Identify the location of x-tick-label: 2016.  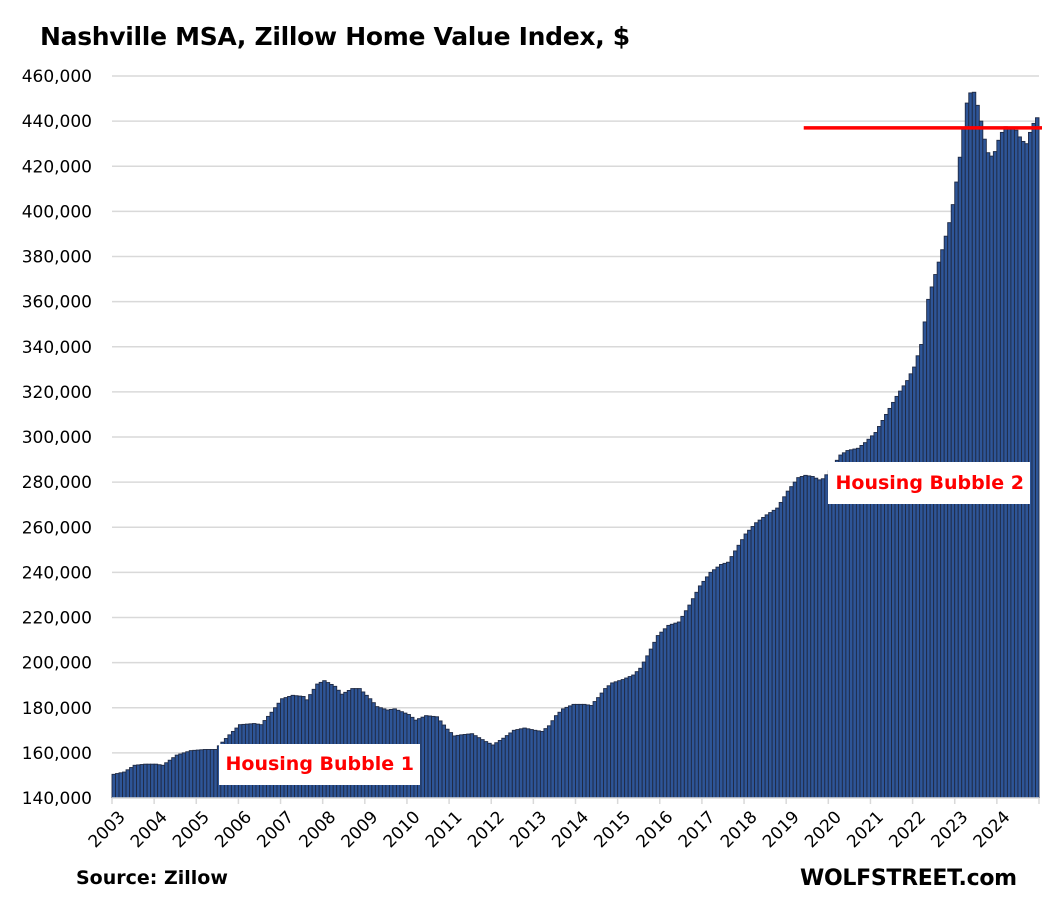
(655, 829).